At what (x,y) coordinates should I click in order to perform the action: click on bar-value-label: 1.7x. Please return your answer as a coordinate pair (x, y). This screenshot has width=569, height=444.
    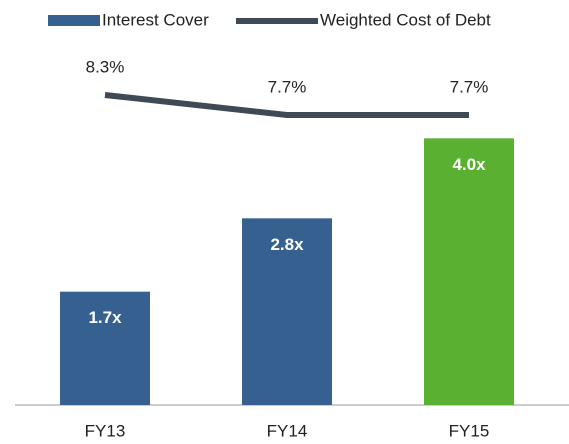
    Looking at the image, I should click on (105, 317).